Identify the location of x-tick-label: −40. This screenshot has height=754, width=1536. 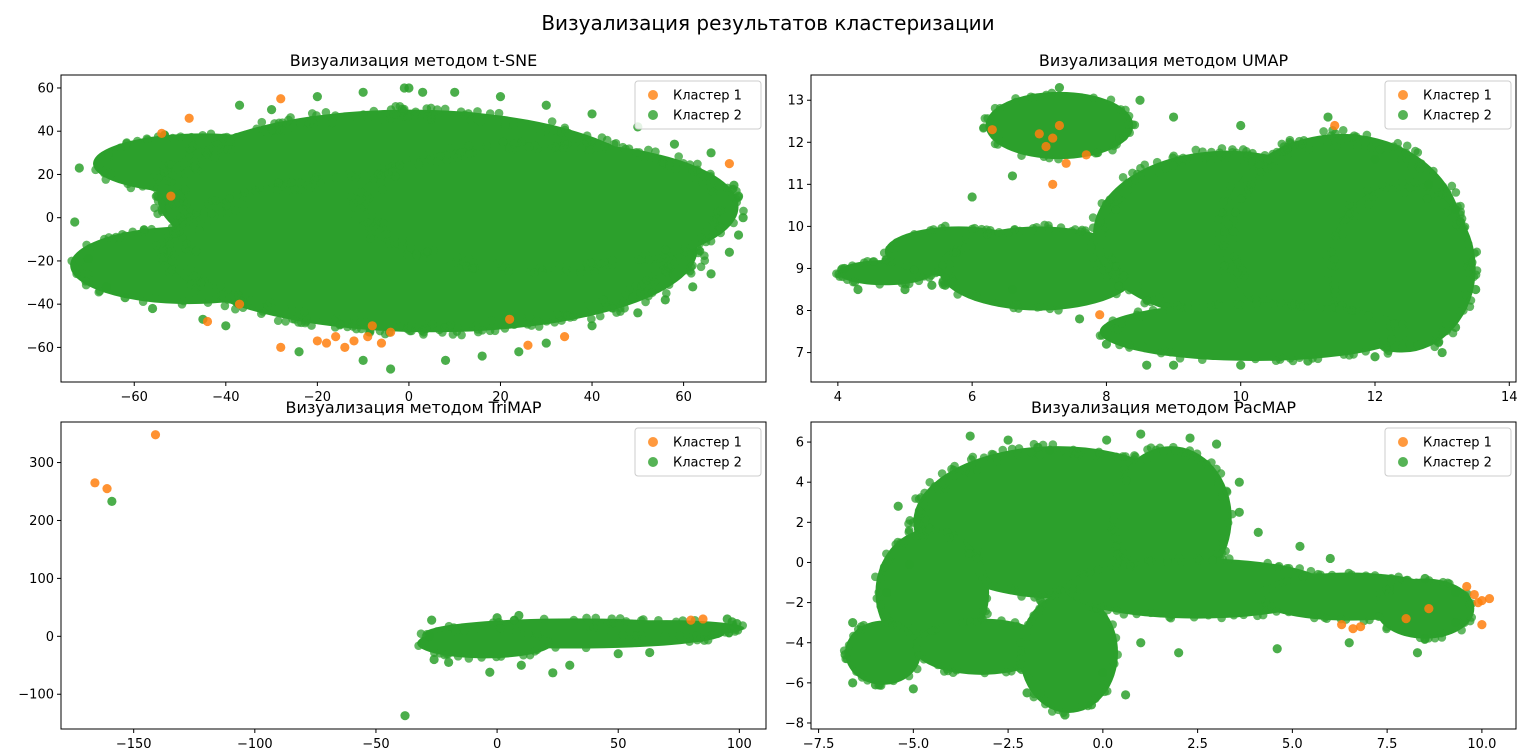
(225, 397).